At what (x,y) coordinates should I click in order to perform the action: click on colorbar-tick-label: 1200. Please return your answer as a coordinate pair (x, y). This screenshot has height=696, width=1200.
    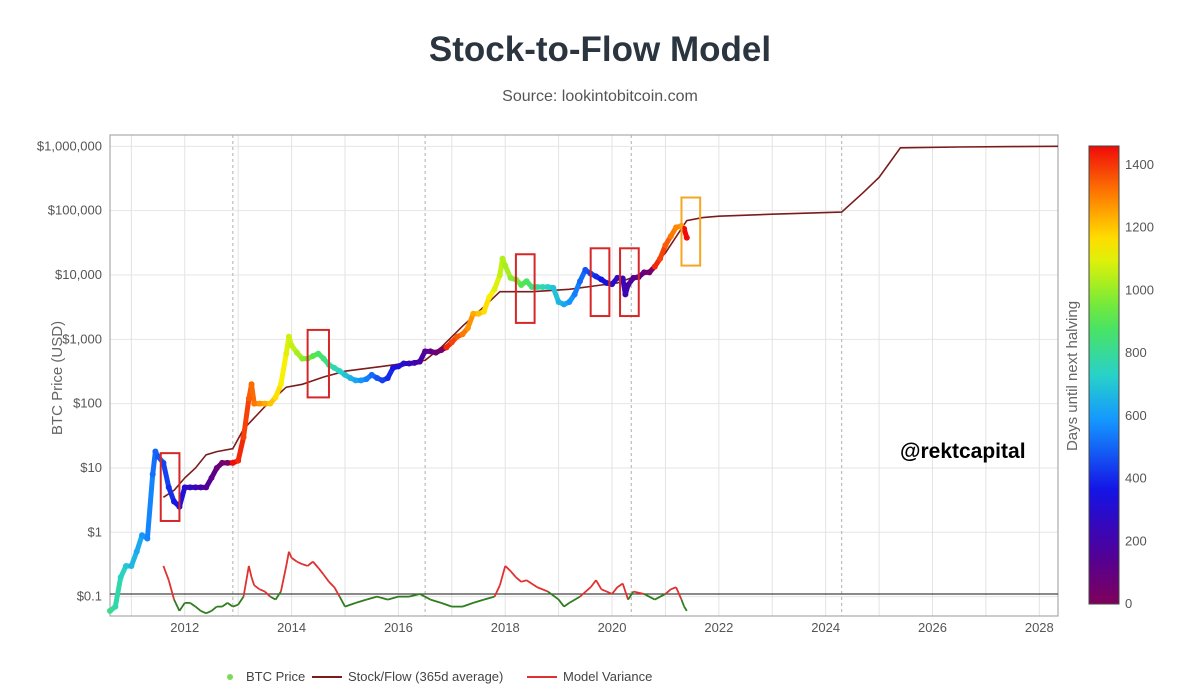
    Looking at the image, I should click on (1139, 227).